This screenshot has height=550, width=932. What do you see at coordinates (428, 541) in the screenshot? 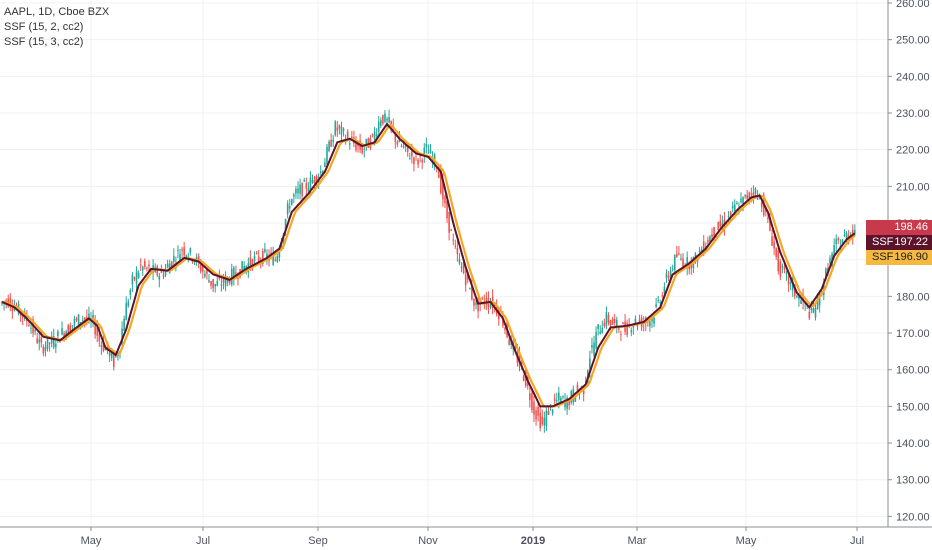
I see `x-tick-label: Nov` at bounding box center [428, 541].